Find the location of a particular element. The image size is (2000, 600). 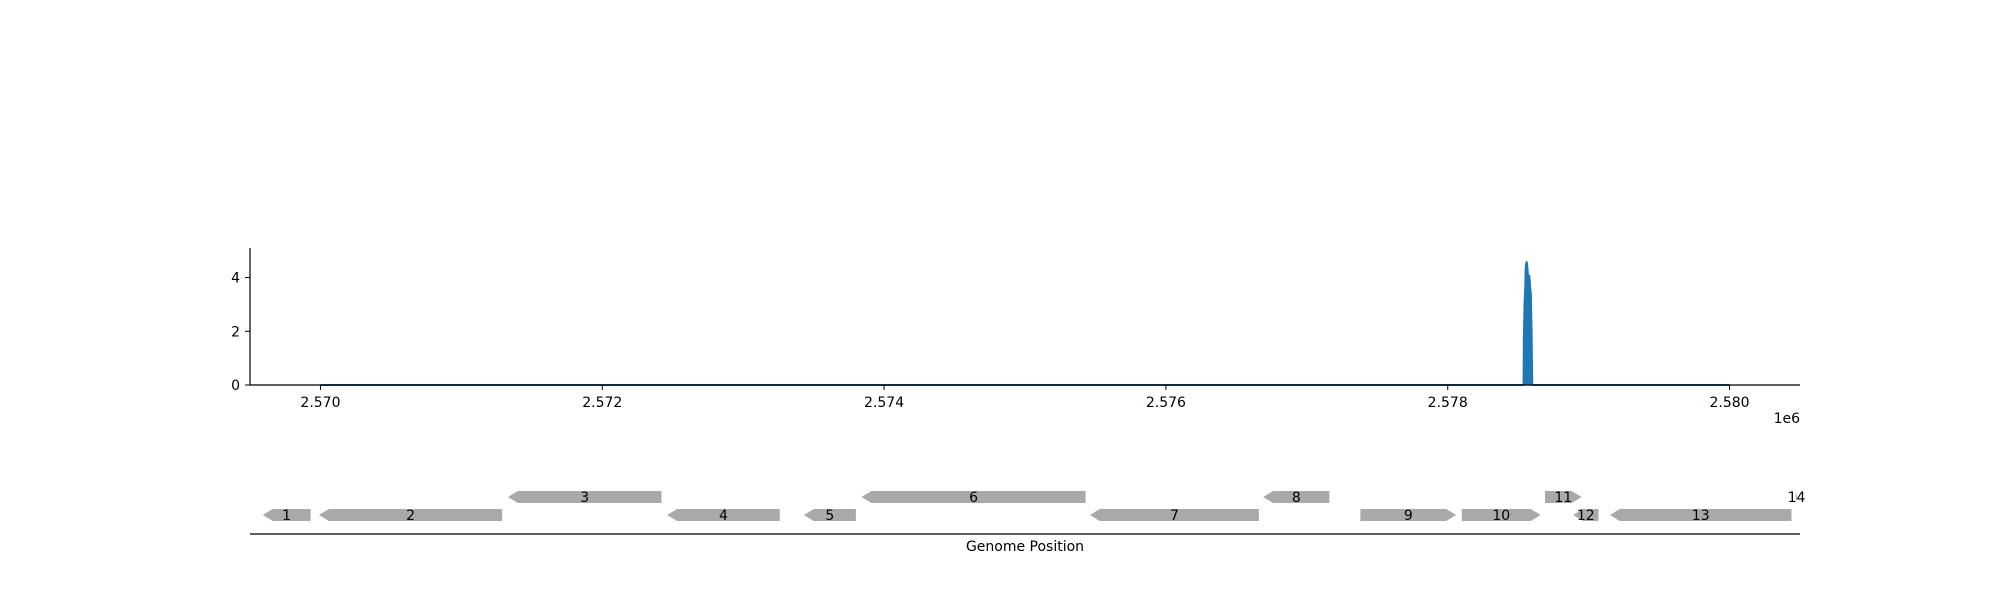

gene-label: 8 is located at coordinates (1296, 498).